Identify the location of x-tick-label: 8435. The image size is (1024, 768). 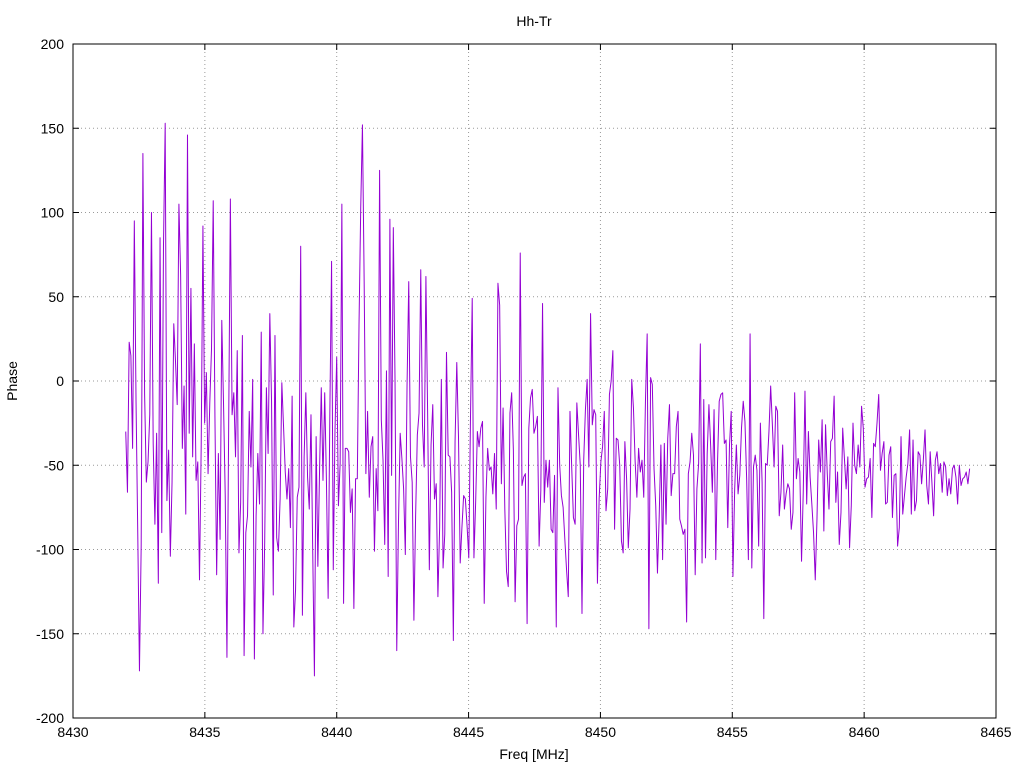
(204, 732).